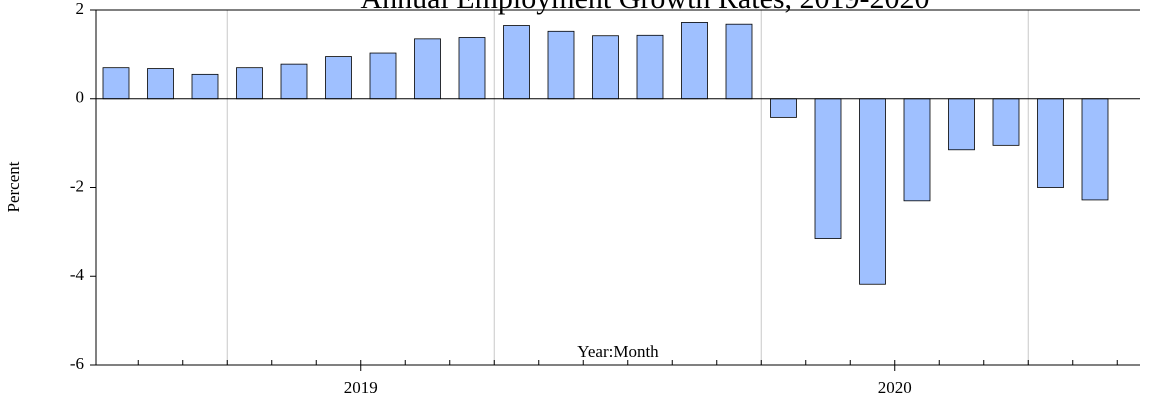 The image size is (1156, 405). Describe the element at coordinates (77, 185) in the screenshot. I see `y-tick-label: -2` at that location.